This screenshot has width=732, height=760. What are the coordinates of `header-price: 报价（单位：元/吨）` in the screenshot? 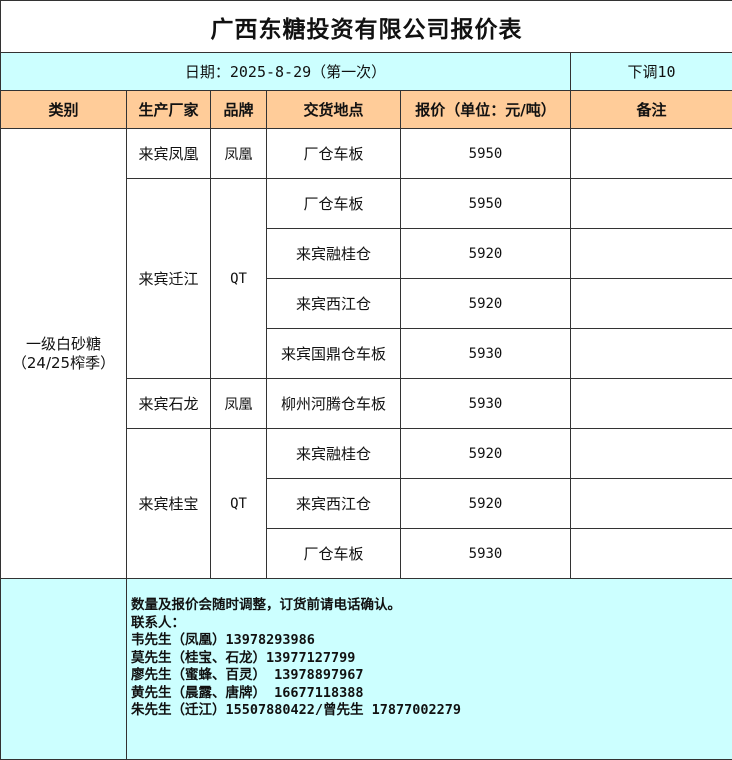 It's located at (486, 110).